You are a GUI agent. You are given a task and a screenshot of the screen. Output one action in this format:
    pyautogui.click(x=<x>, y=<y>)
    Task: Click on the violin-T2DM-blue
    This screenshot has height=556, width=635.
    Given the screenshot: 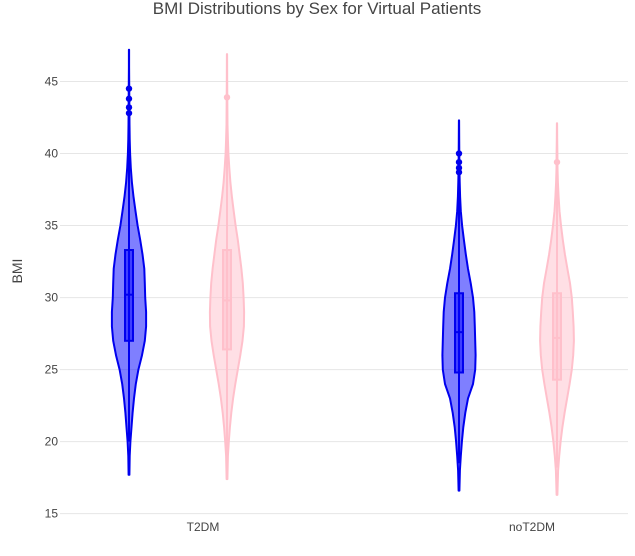 What is the action you would take?
    pyautogui.click(x=129, y=262)
    